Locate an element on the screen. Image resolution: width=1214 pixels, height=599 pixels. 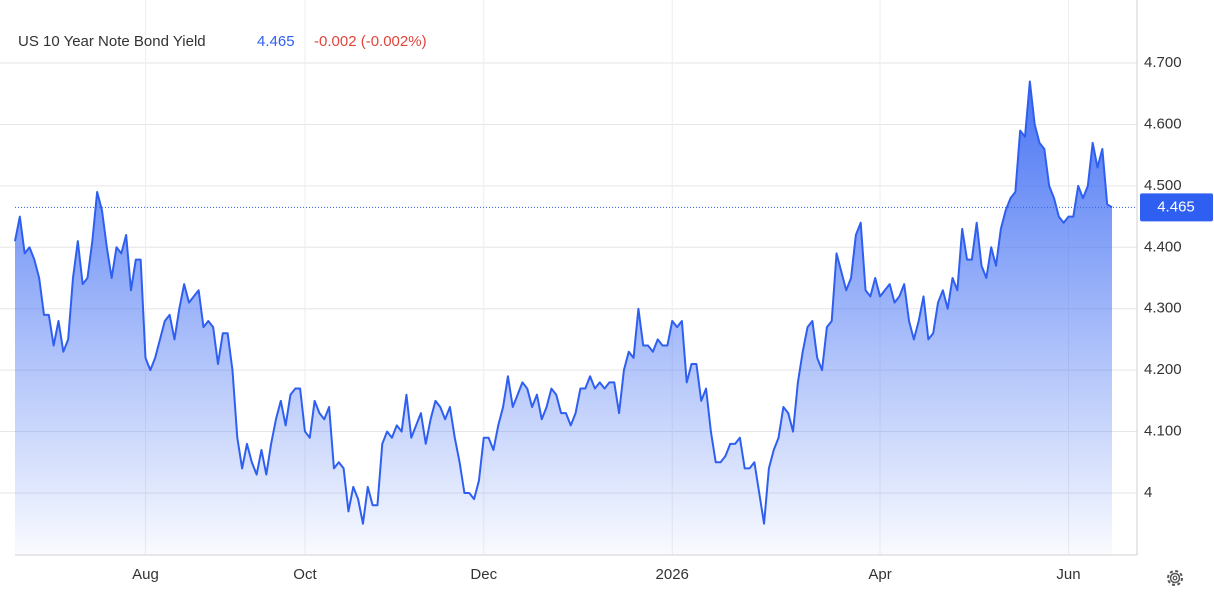
last-value-box is located at coordinates (1176, 207).